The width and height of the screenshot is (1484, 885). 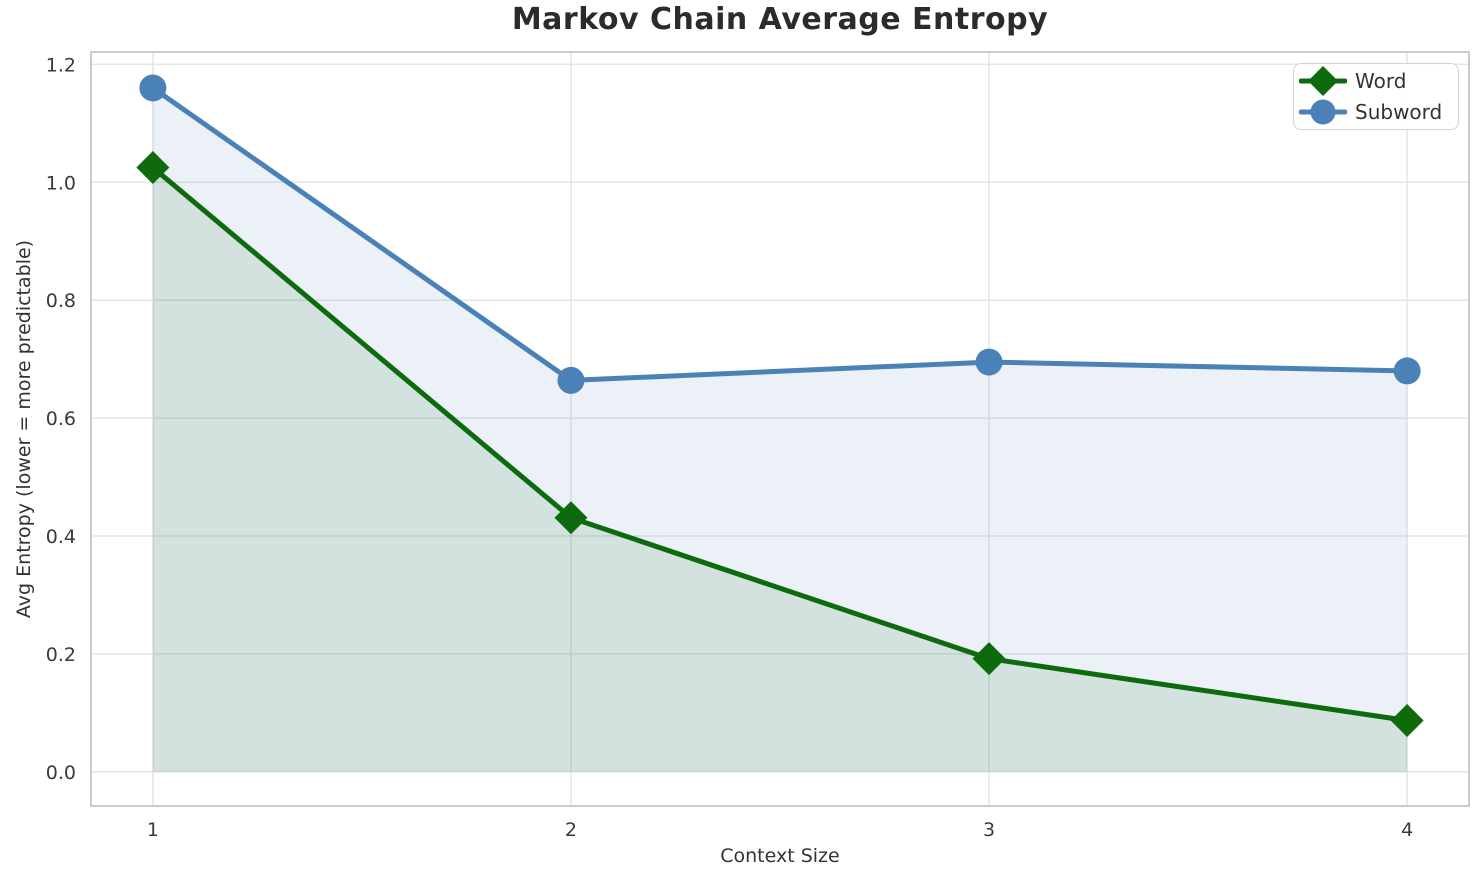 What do you see at coordinates (1399, 112) in the screenshot?
I see `legend-label-subword: Subword` at bounding box center [1399, 112].